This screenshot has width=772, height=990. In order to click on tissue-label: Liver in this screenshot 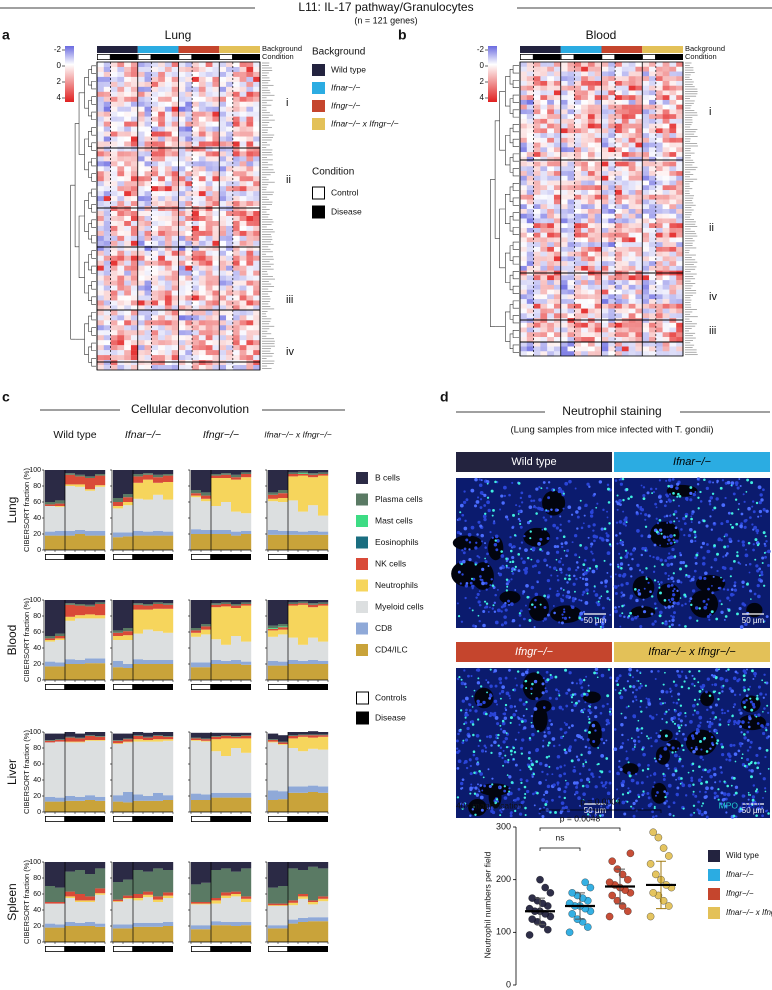, I will do `click(12, 772)`.